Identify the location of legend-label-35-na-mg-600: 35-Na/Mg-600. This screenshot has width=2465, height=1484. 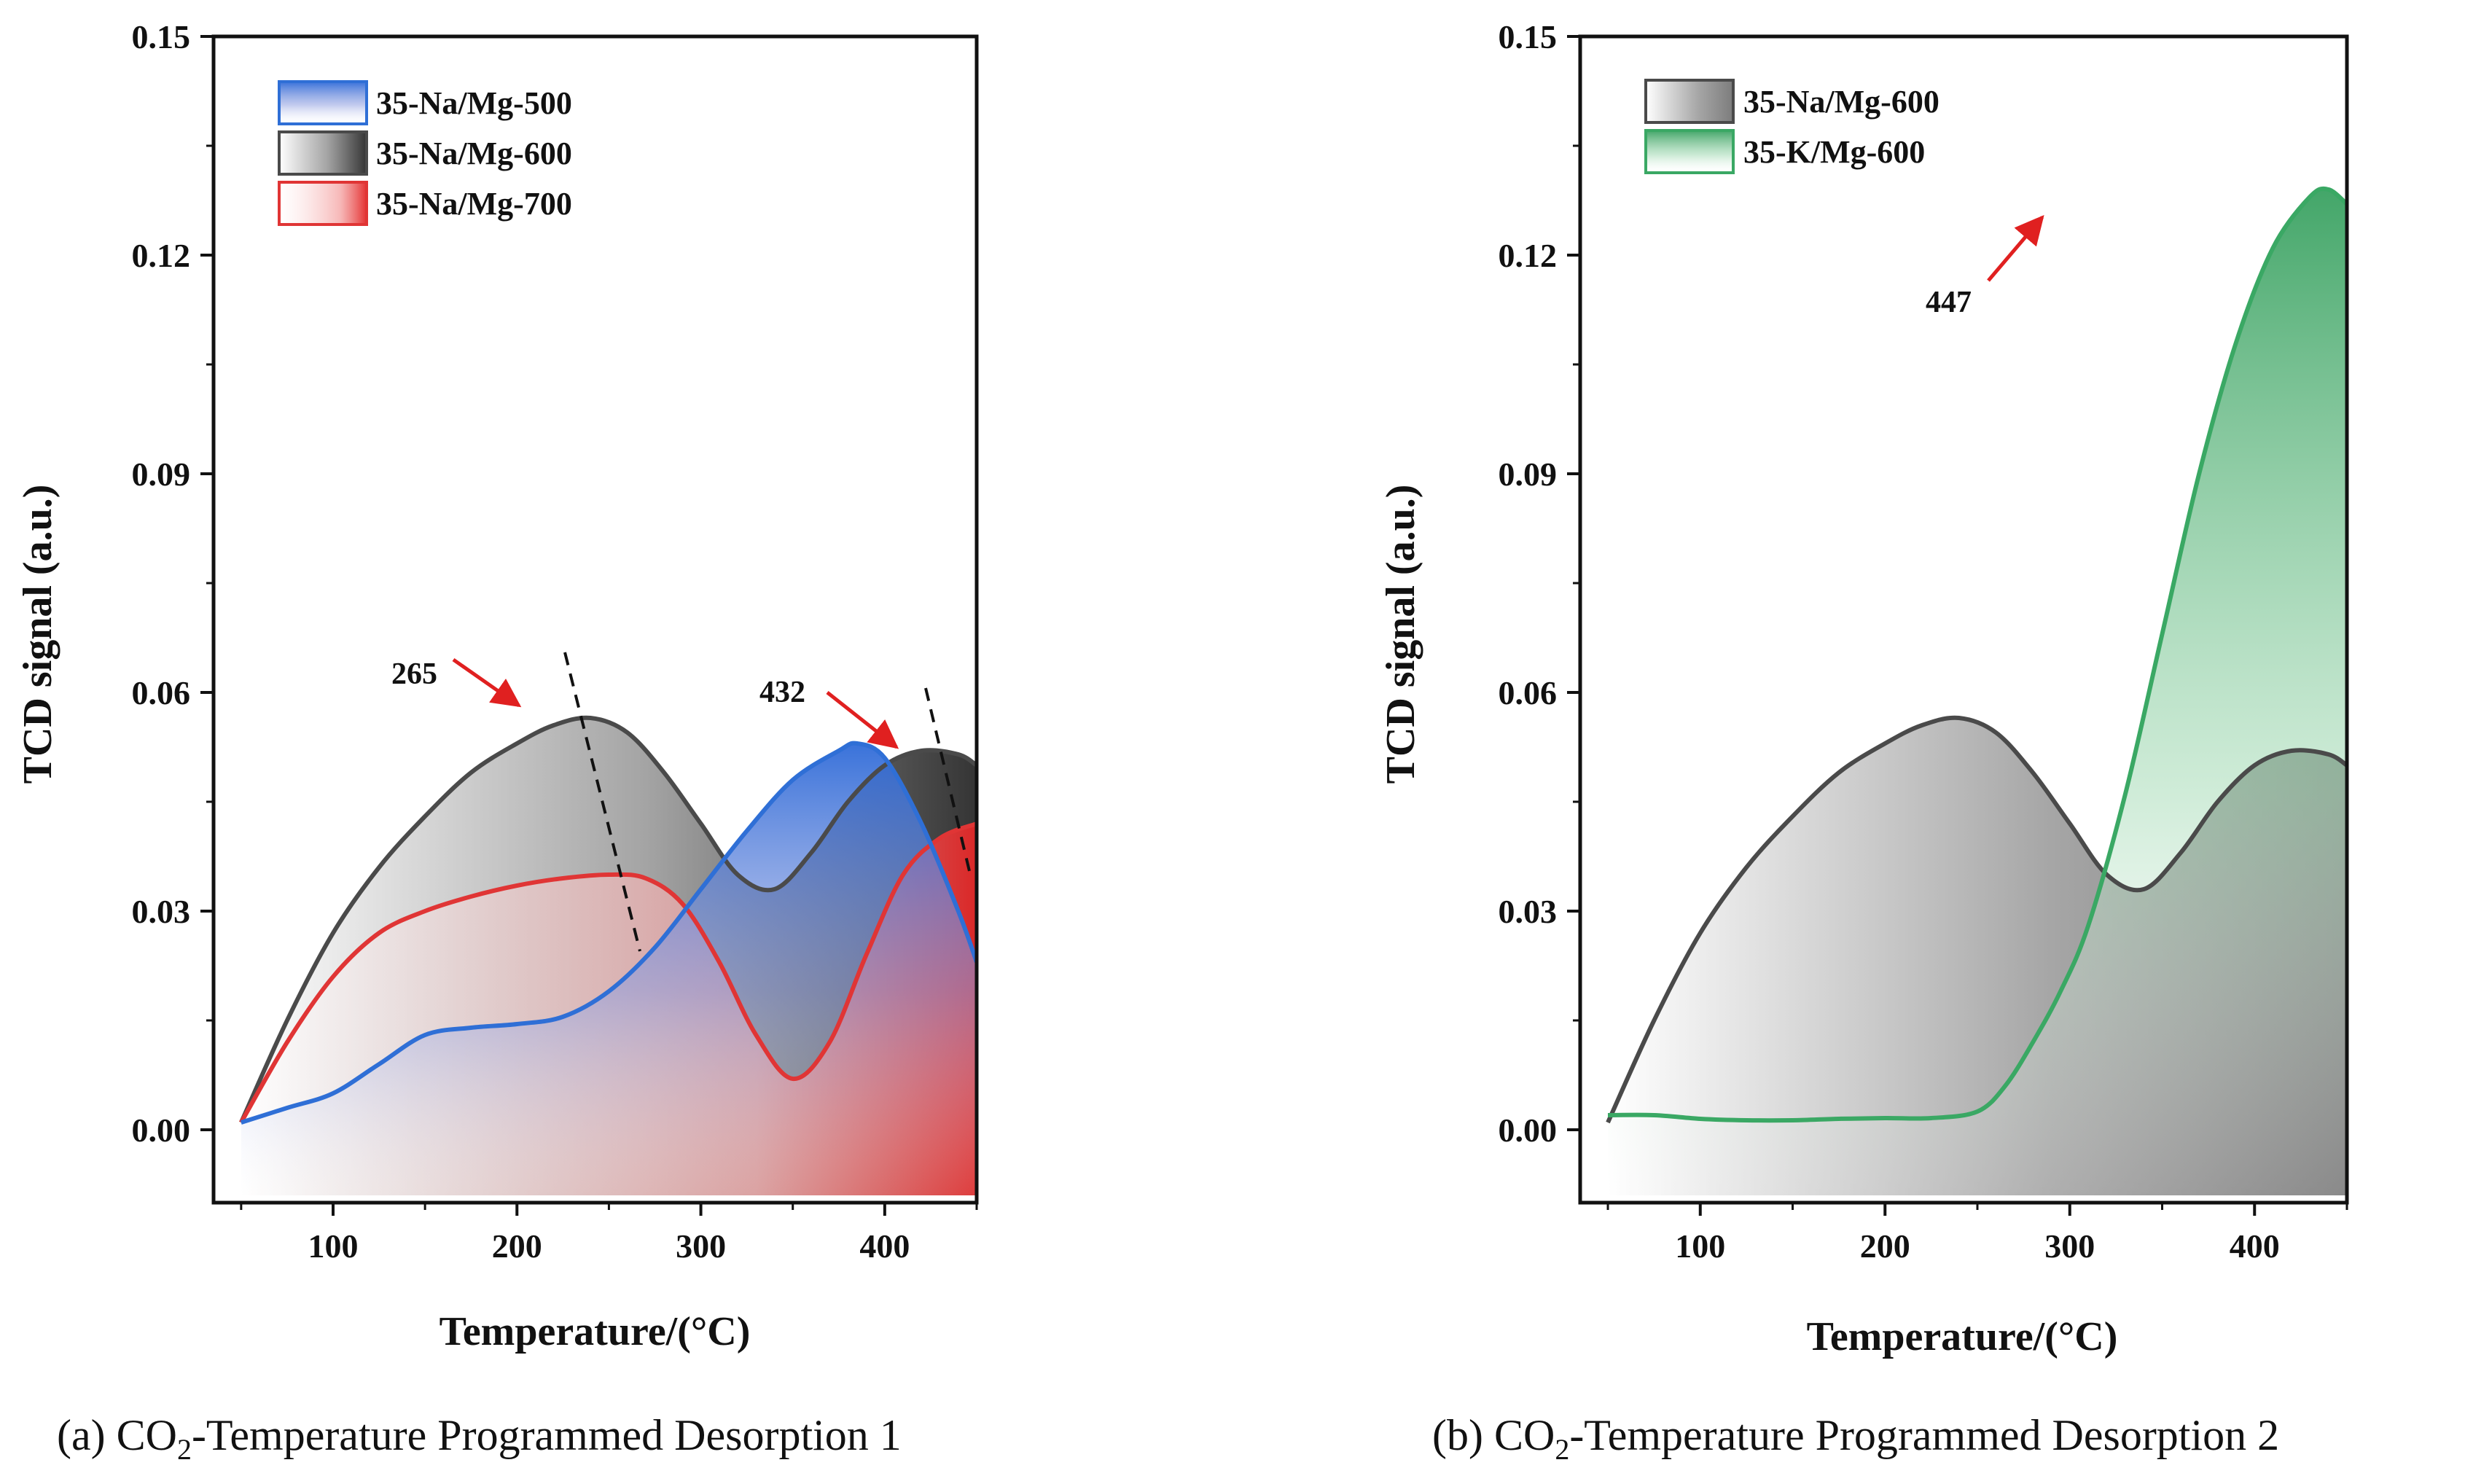
(474, 153).